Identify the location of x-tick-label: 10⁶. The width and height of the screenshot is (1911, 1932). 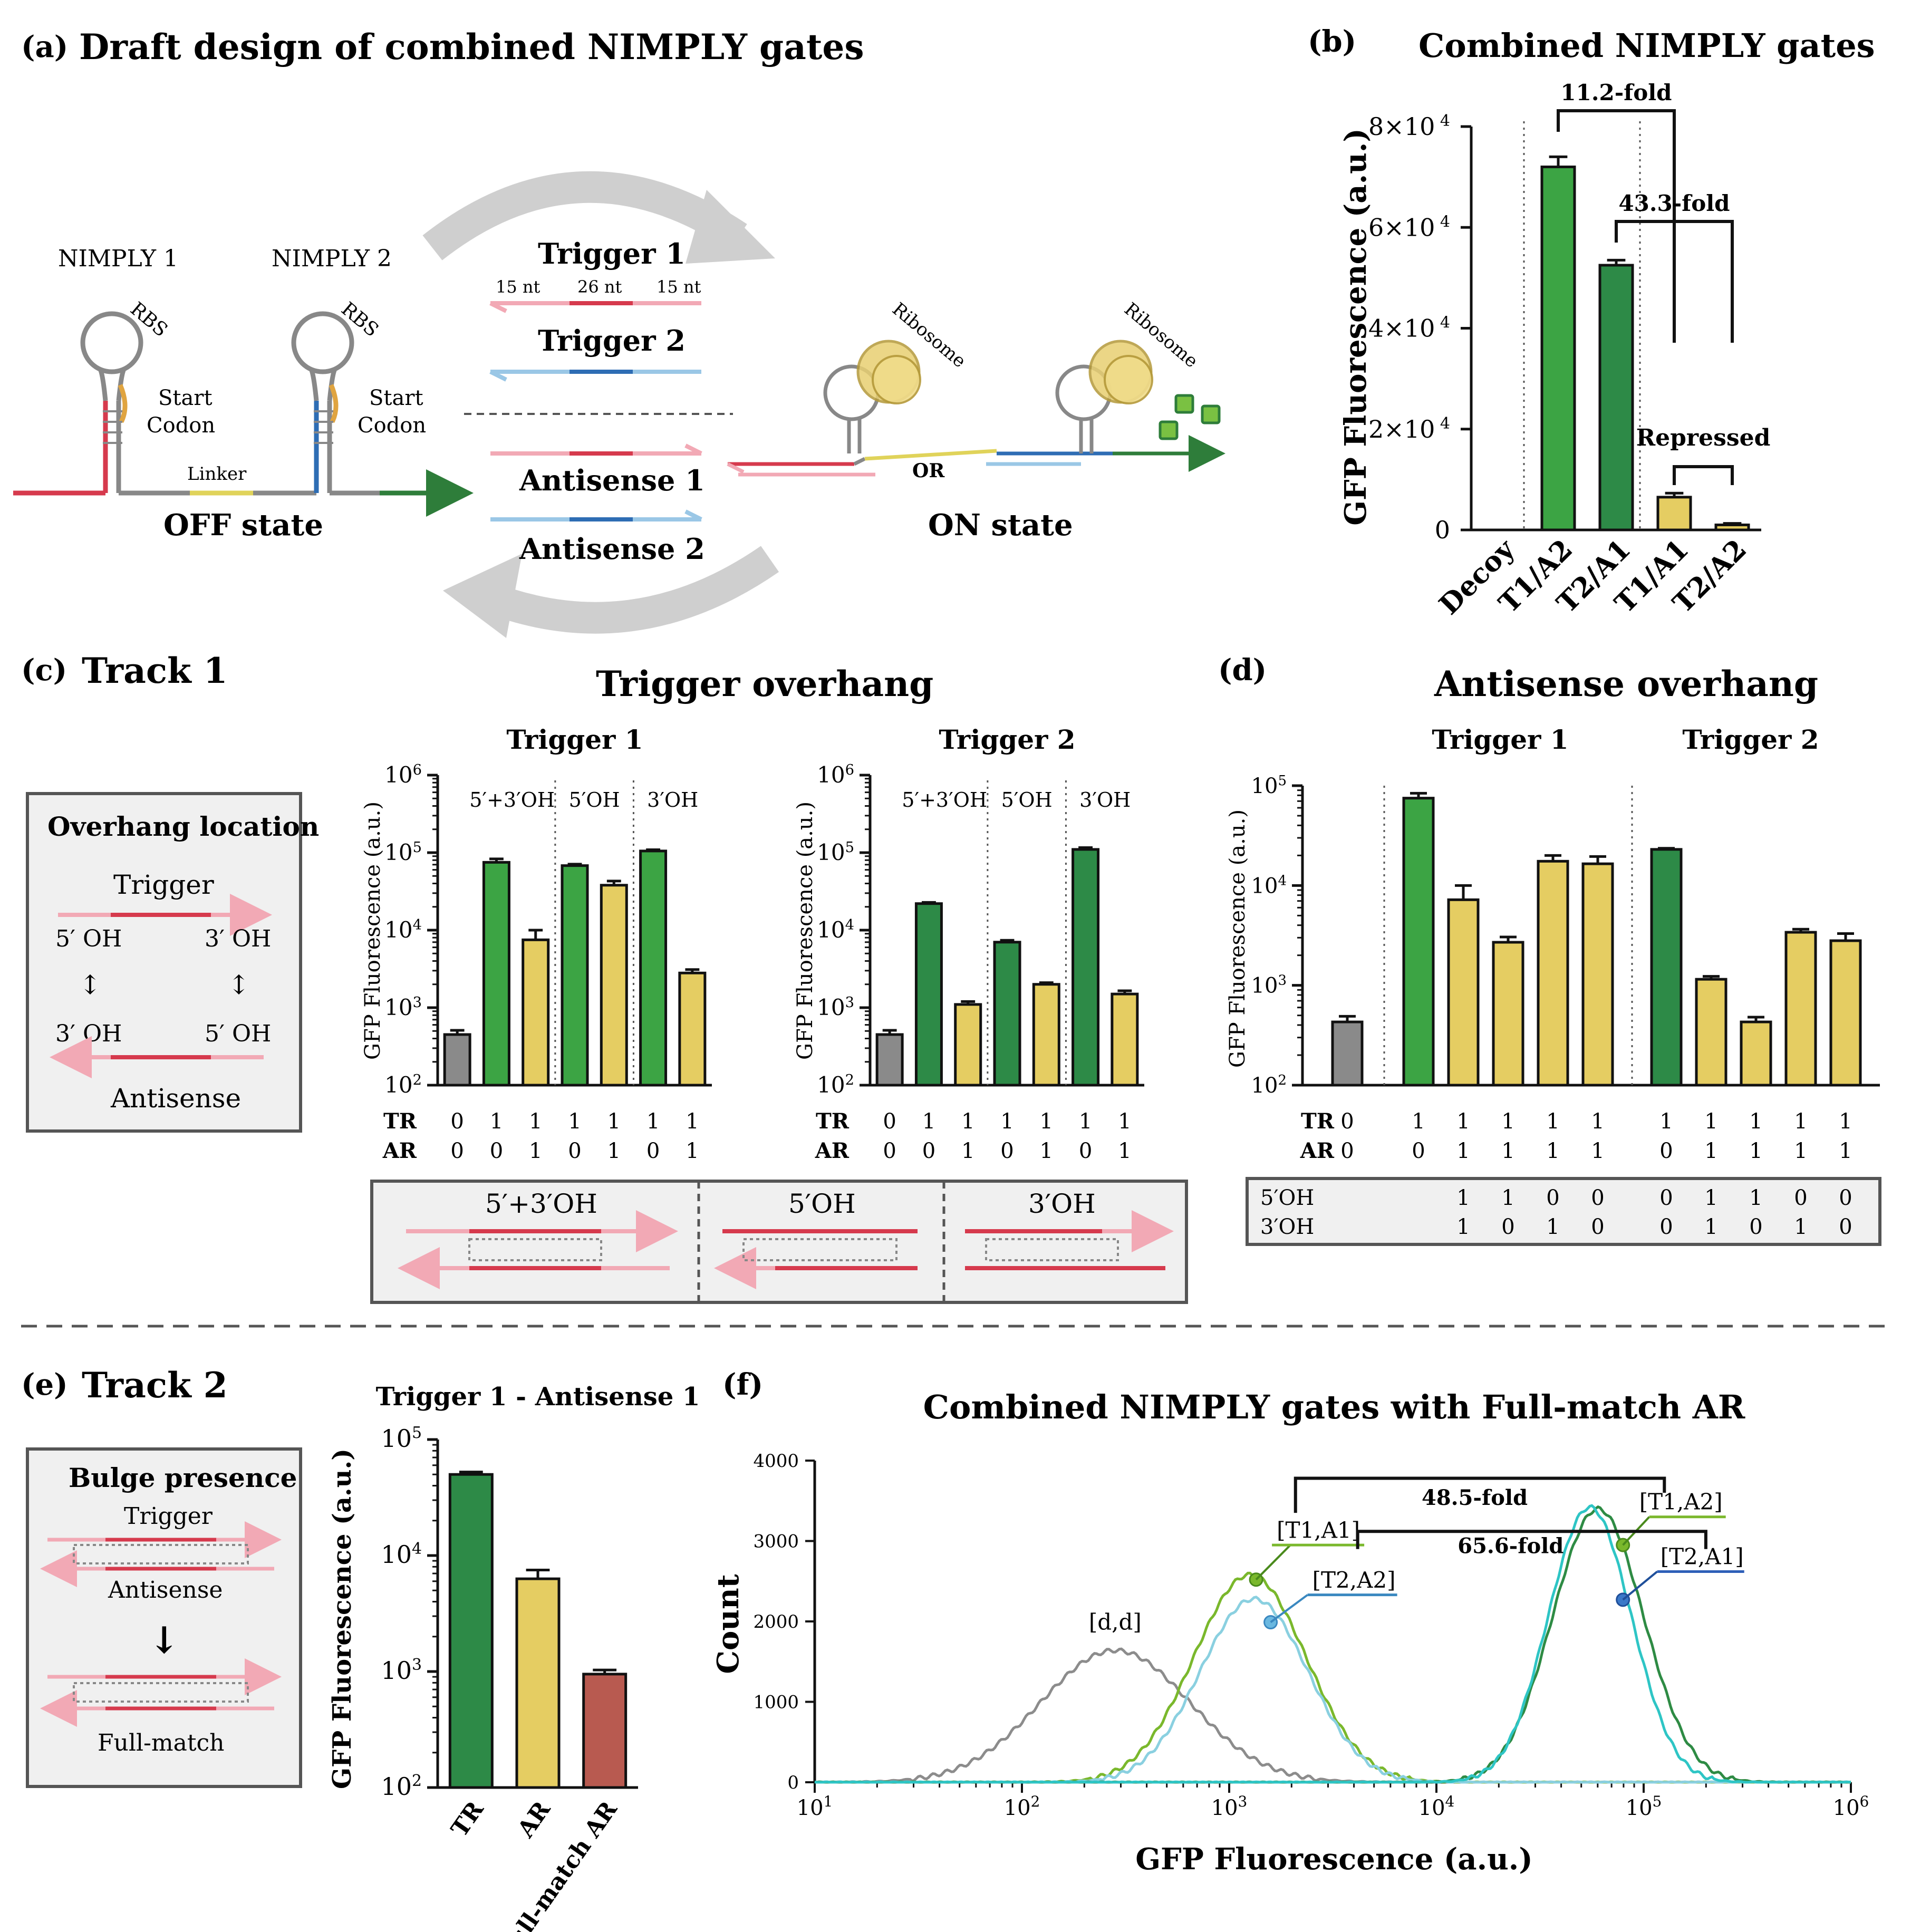
(1851, 1807).